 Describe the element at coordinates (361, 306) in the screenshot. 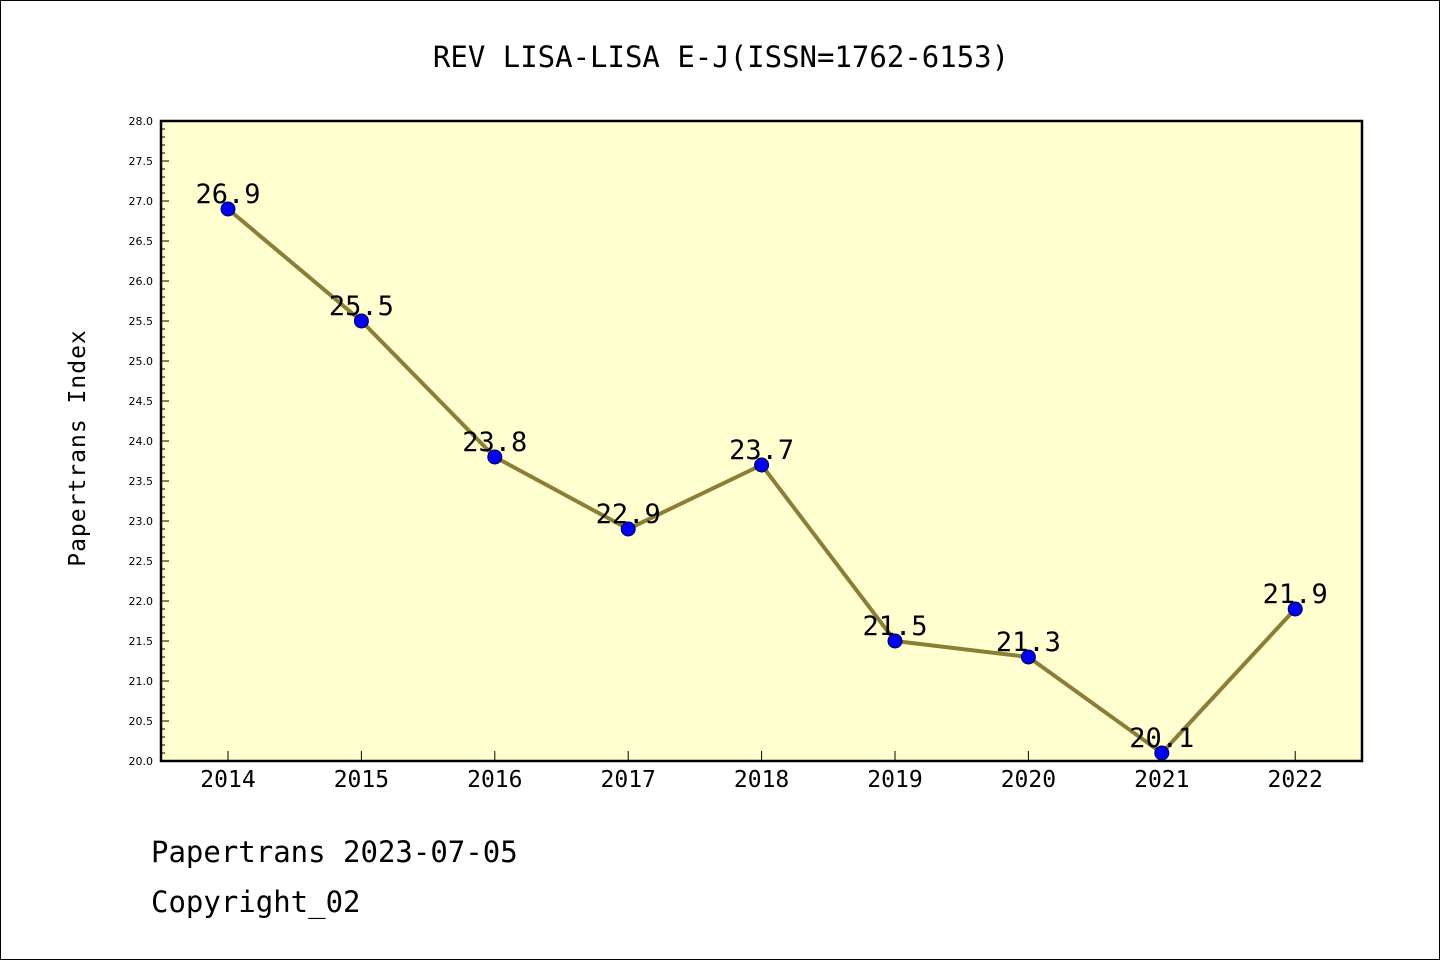

I see `data-label: 25.5` at that location.